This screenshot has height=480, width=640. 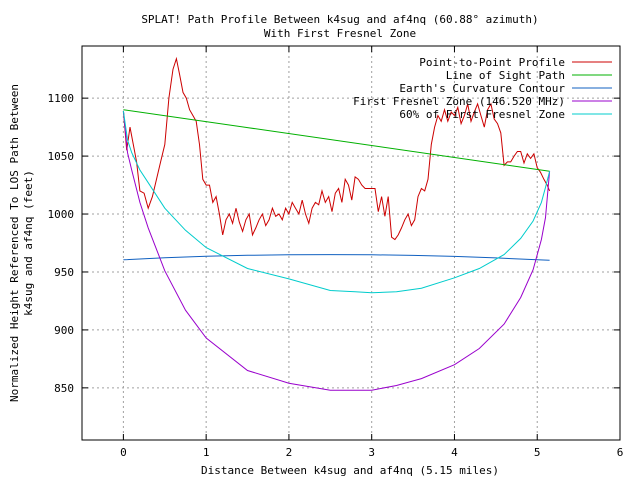 I want to click on y-axis-label-line2: k4sug and af4nq (feet), so click(x=28, y=243).